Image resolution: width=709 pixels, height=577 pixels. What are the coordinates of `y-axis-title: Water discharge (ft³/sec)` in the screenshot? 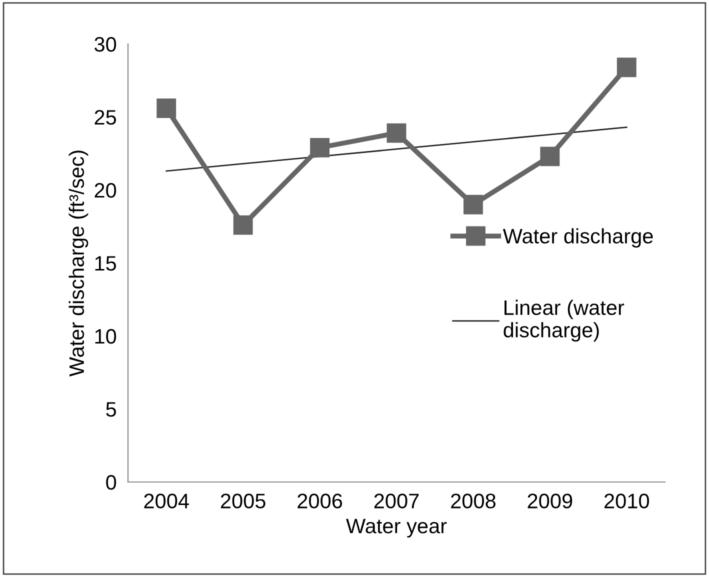 It's located at (78, 263).